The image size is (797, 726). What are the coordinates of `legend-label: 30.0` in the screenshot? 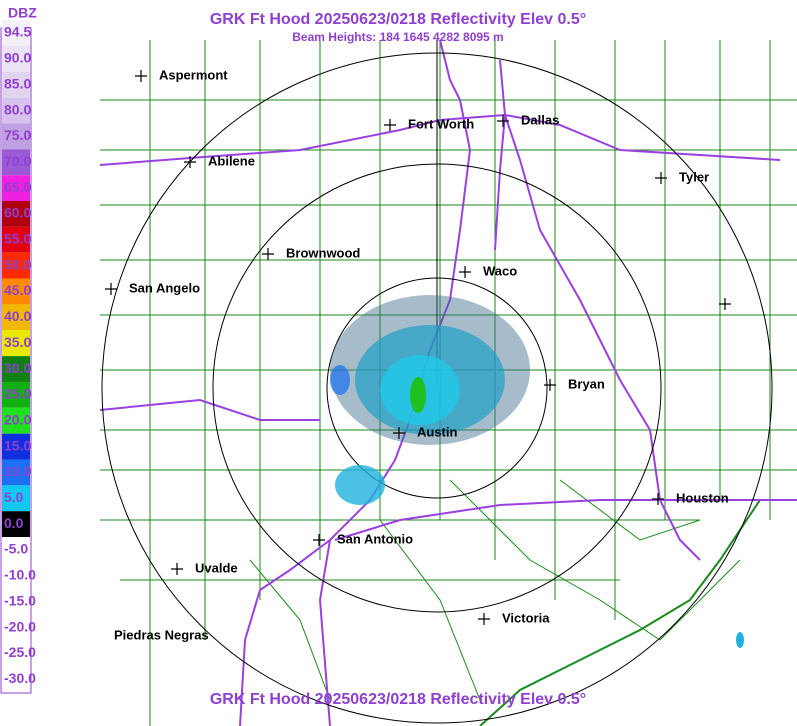 It's located at (17, 368).